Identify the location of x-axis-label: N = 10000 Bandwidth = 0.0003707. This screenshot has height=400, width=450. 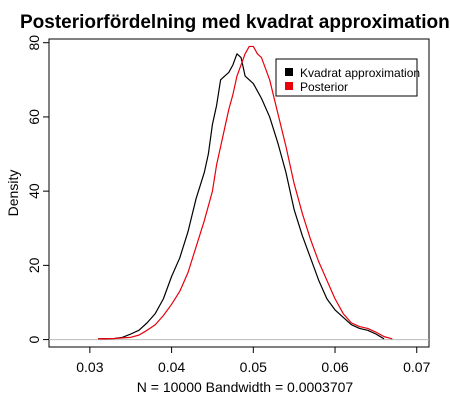
(245, 387).